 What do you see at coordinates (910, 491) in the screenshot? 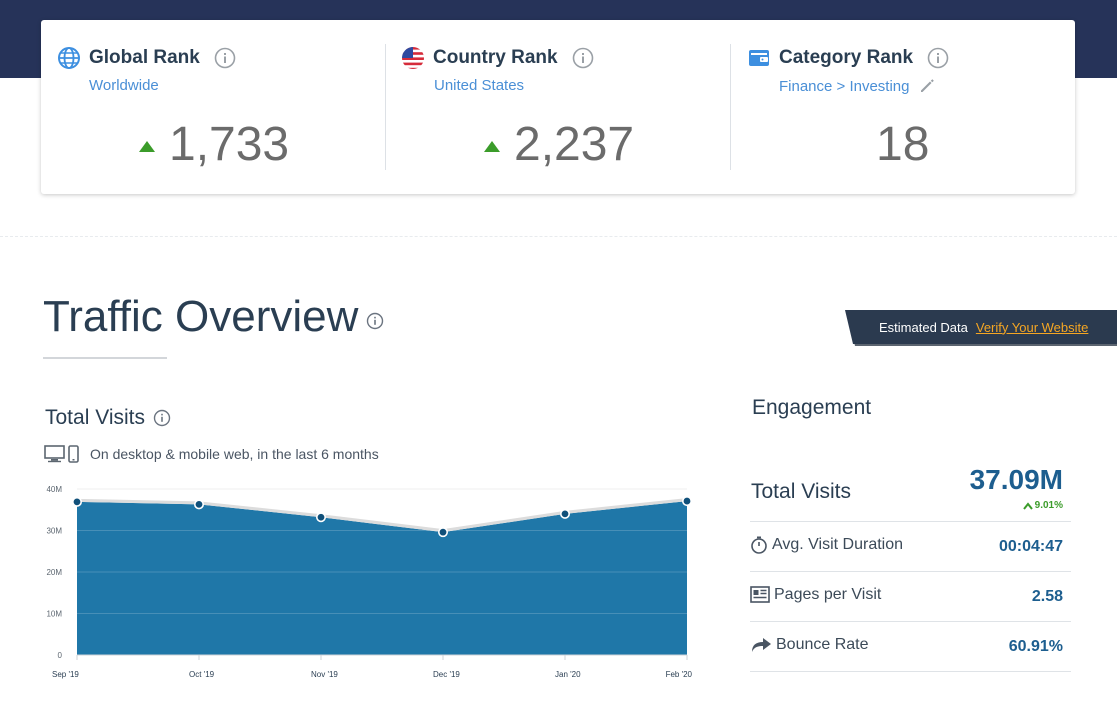
I see `engagement-total-visits-row: Total Visits 37.09M 9.01%` at bounding box center [910, 491].